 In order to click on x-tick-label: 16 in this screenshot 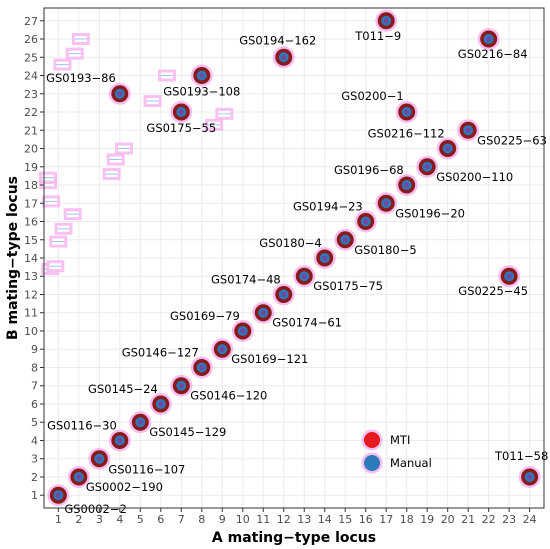, I will do `click(366, 519)`.